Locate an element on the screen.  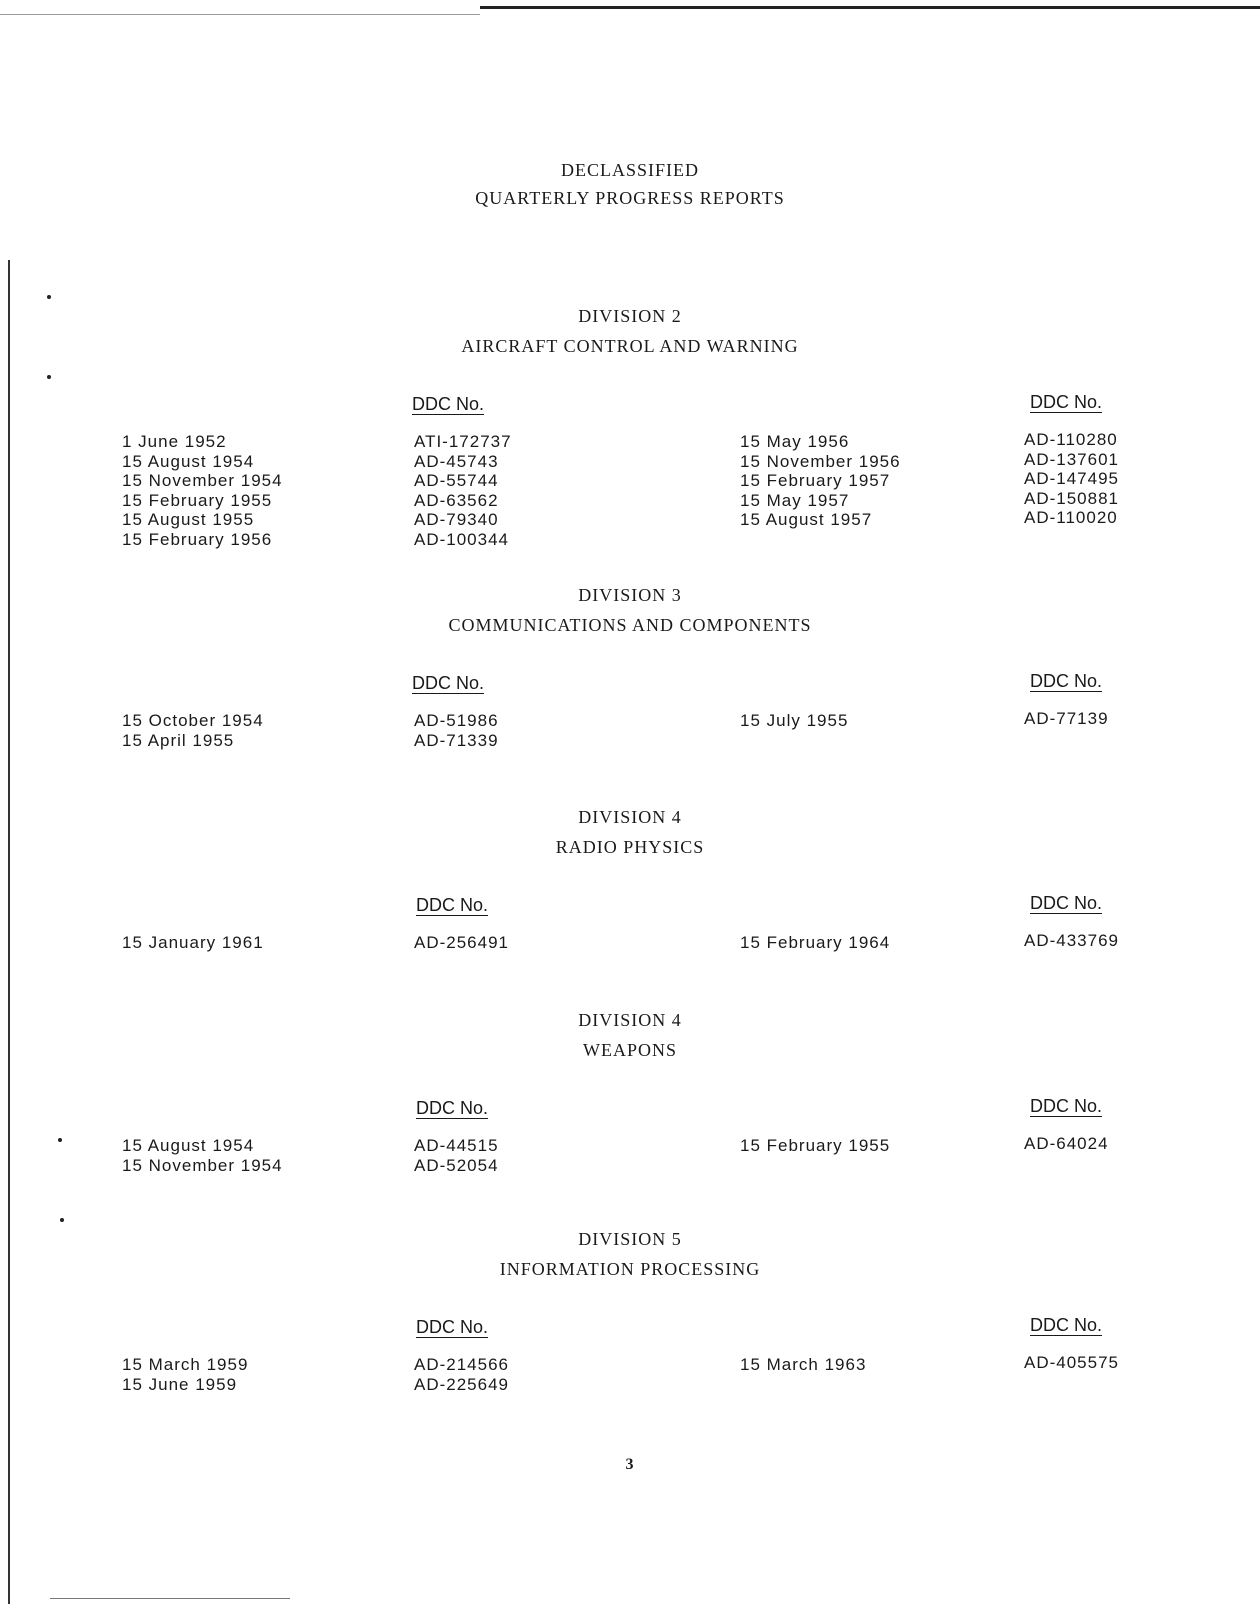
report-date: 15 October 1954 is located at coordinates (193, 720).